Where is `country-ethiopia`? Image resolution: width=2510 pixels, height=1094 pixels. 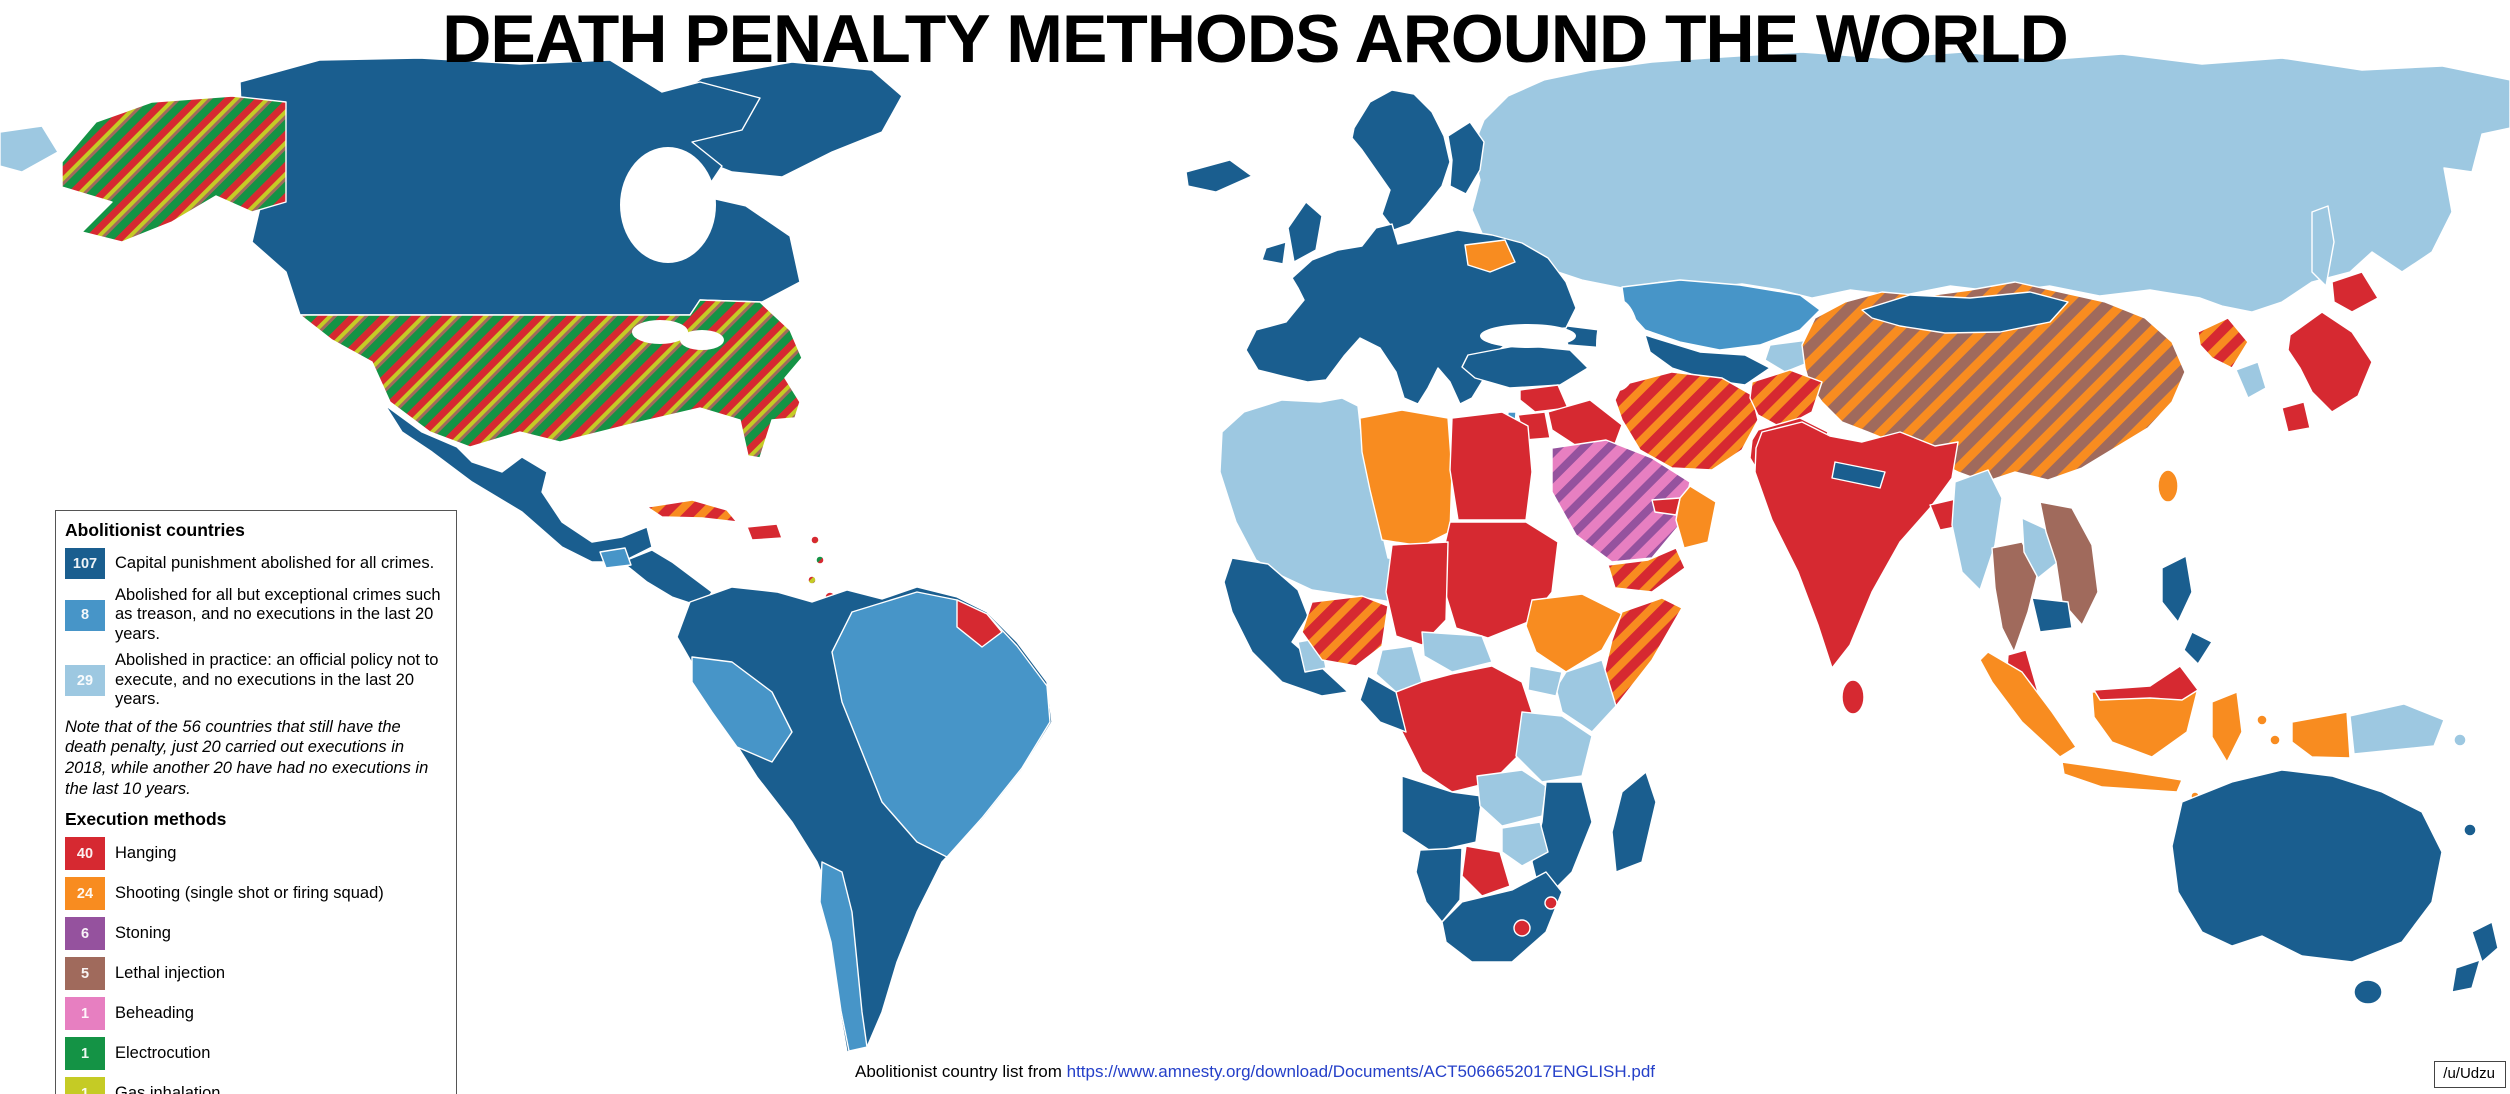 country-ethiopia is located at coordinates (1574, 633).